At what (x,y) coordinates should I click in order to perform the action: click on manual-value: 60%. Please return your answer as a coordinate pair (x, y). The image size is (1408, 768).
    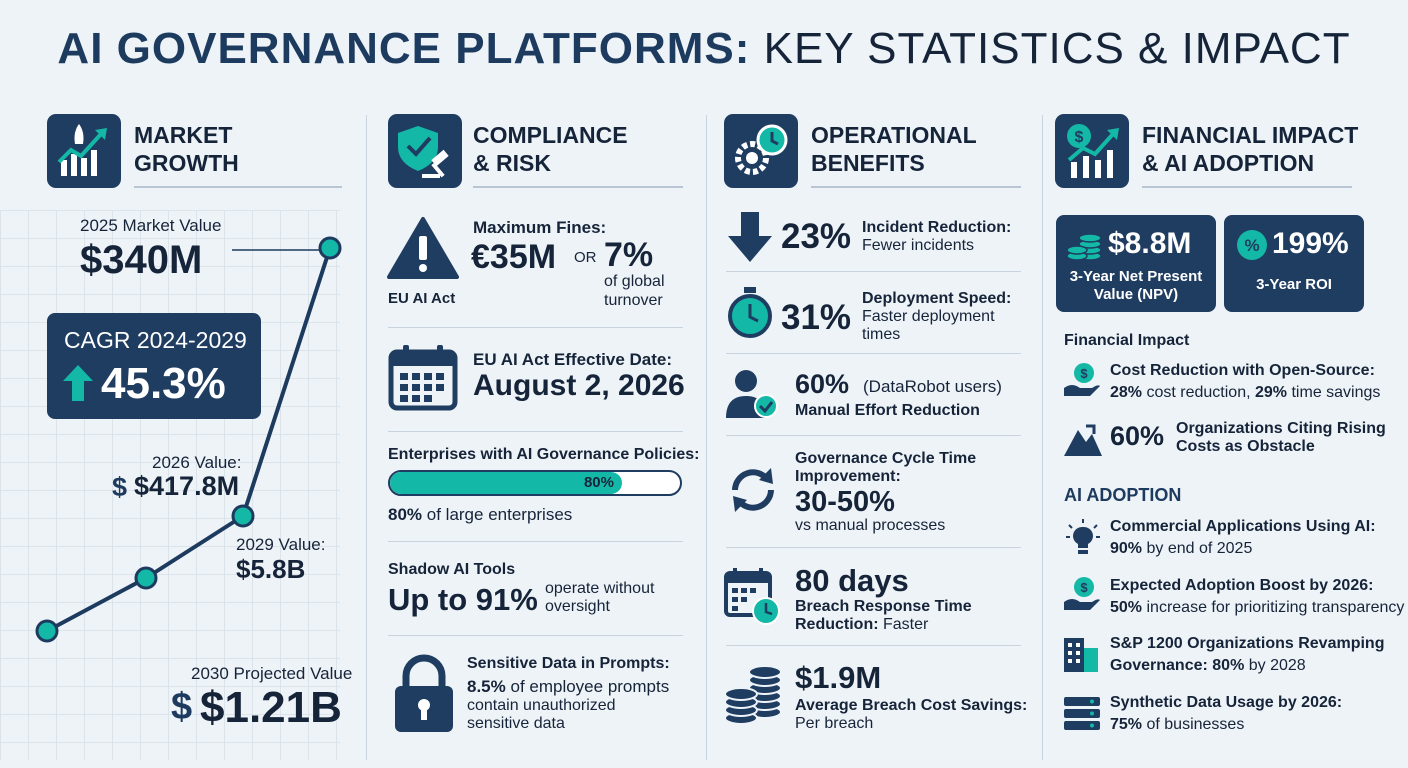
    Looking at the image, I should click on (822, 384).